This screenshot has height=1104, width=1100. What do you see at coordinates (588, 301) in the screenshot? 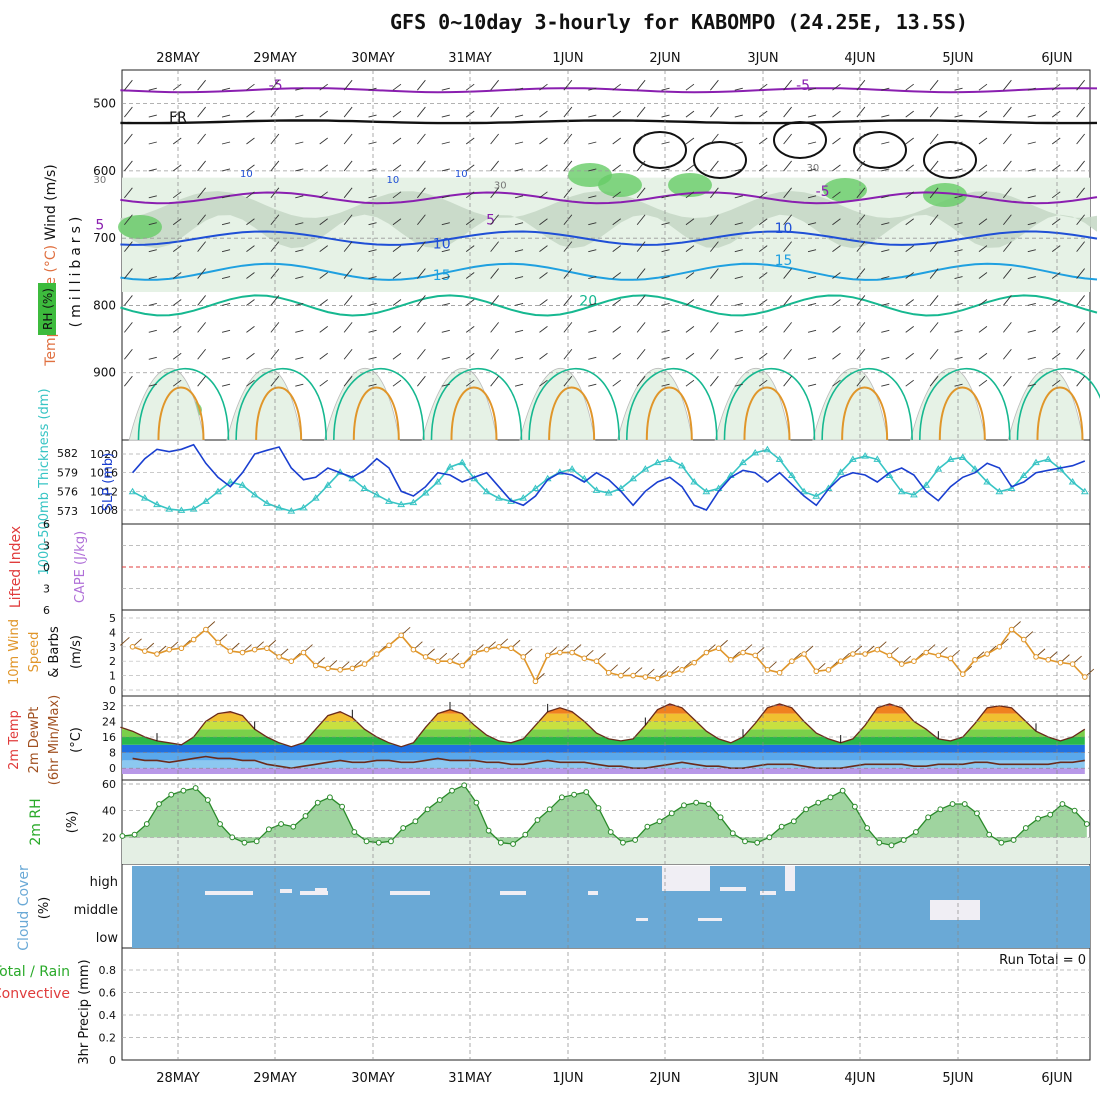
I see `contour-label: 20` at bounding box center [588, 301].